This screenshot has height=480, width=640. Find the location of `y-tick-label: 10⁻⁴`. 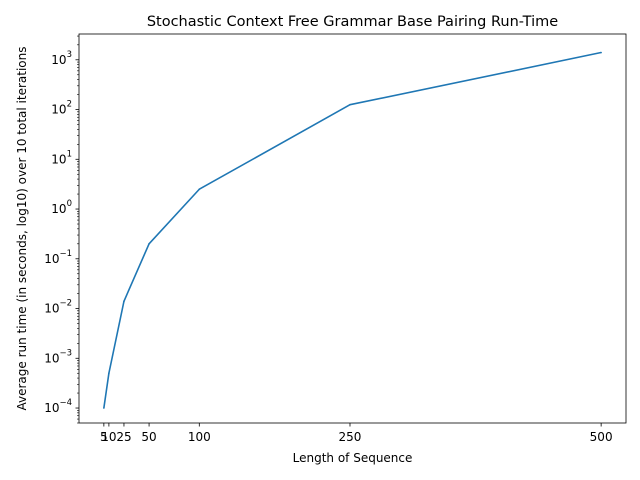

y-tick-label: 10⁻⁴ is located at coordinates (58, 406).